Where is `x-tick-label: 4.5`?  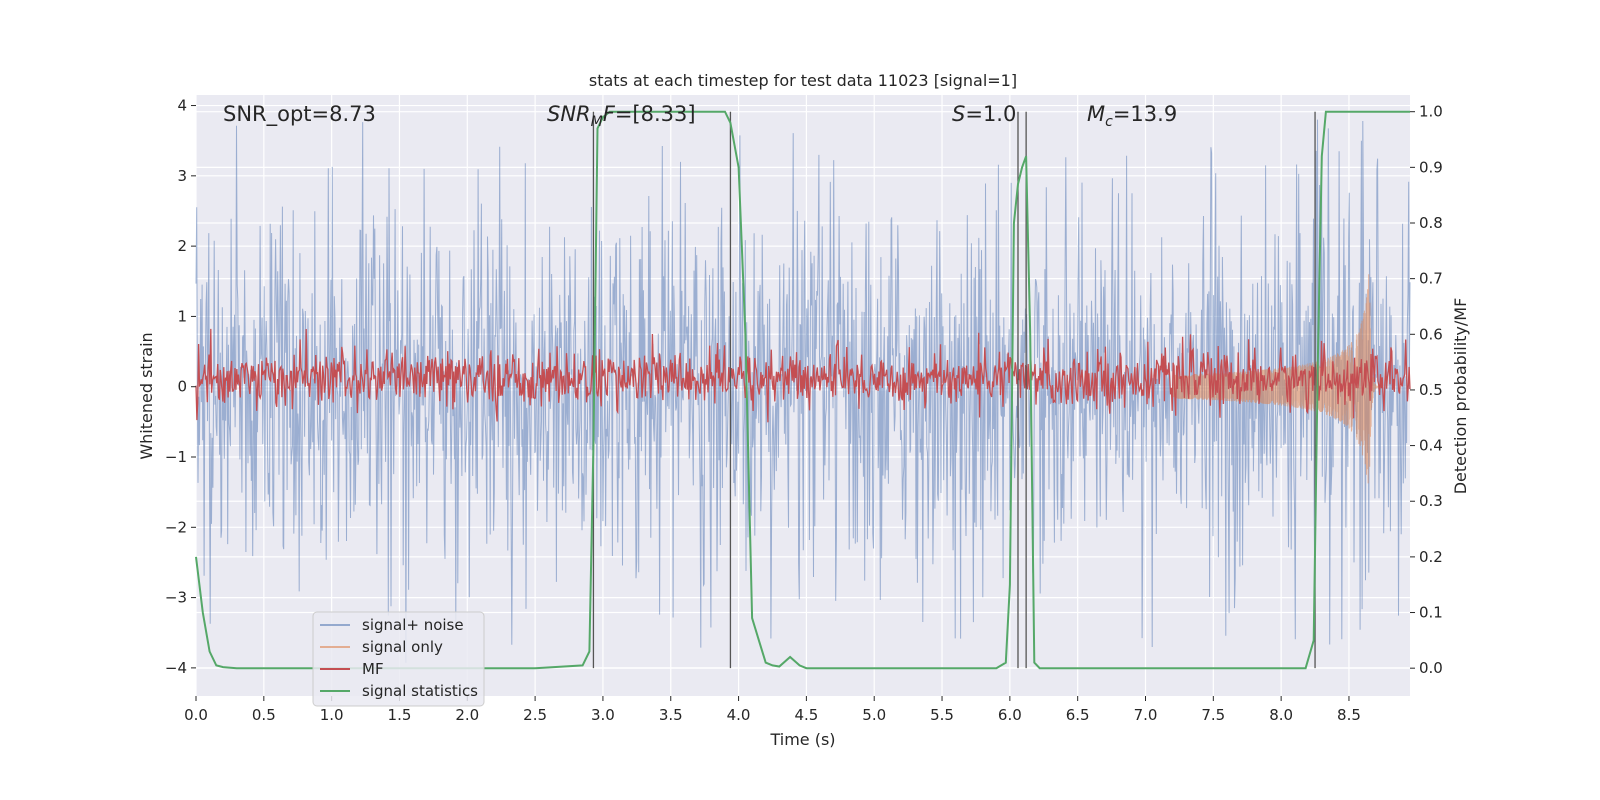 x-tick-label: 4.5 is located at coordinates (806, 715).